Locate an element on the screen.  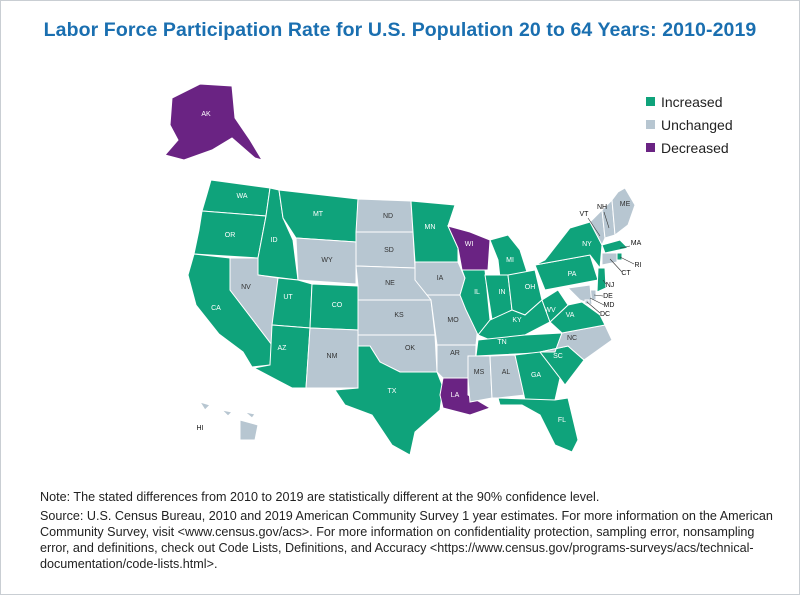
state-mn is located at coordinates (434, 231).